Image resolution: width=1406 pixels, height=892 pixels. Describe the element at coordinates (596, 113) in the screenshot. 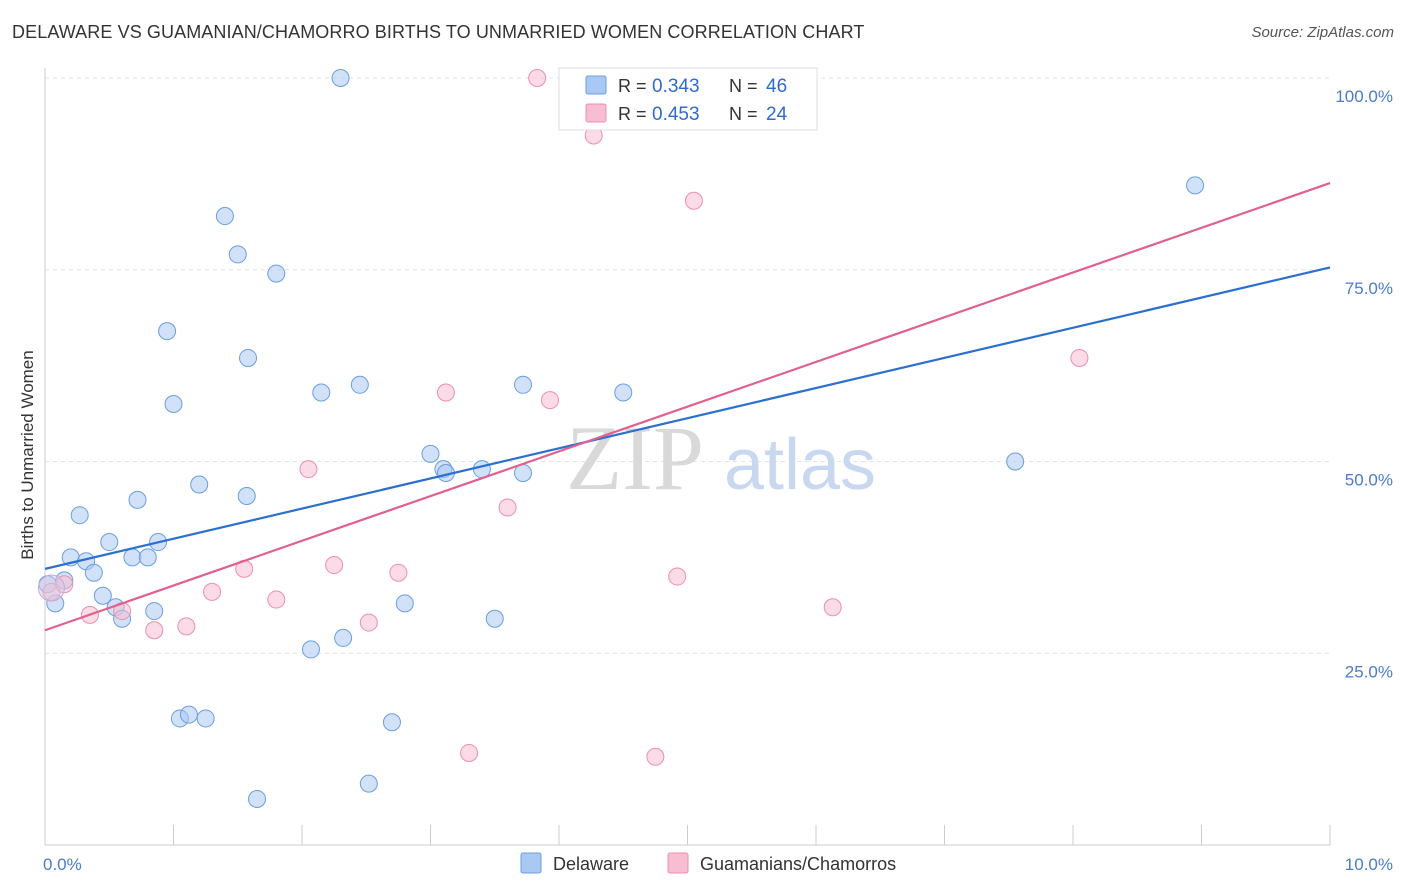

I see `legend-swatch-guamanian` at that location.